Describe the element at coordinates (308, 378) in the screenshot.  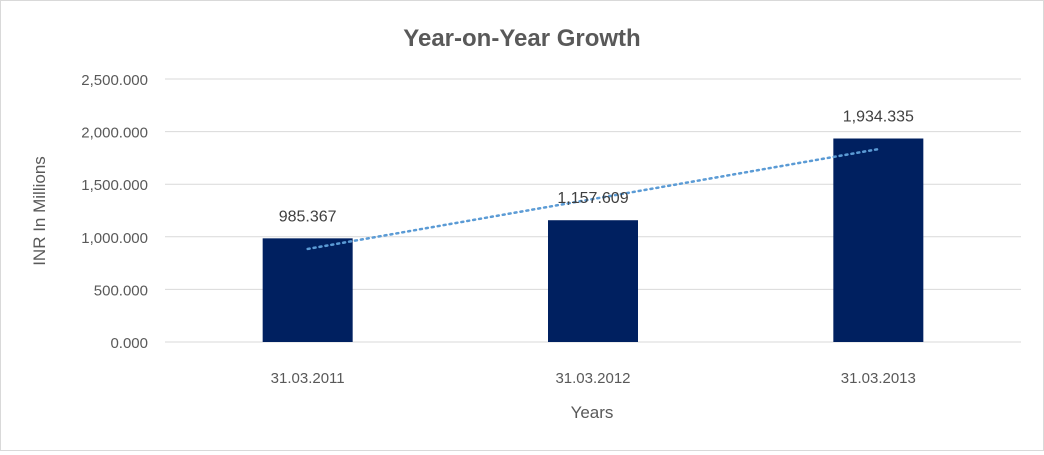
I see `x-tick-label: 31.03.2011` at that location.